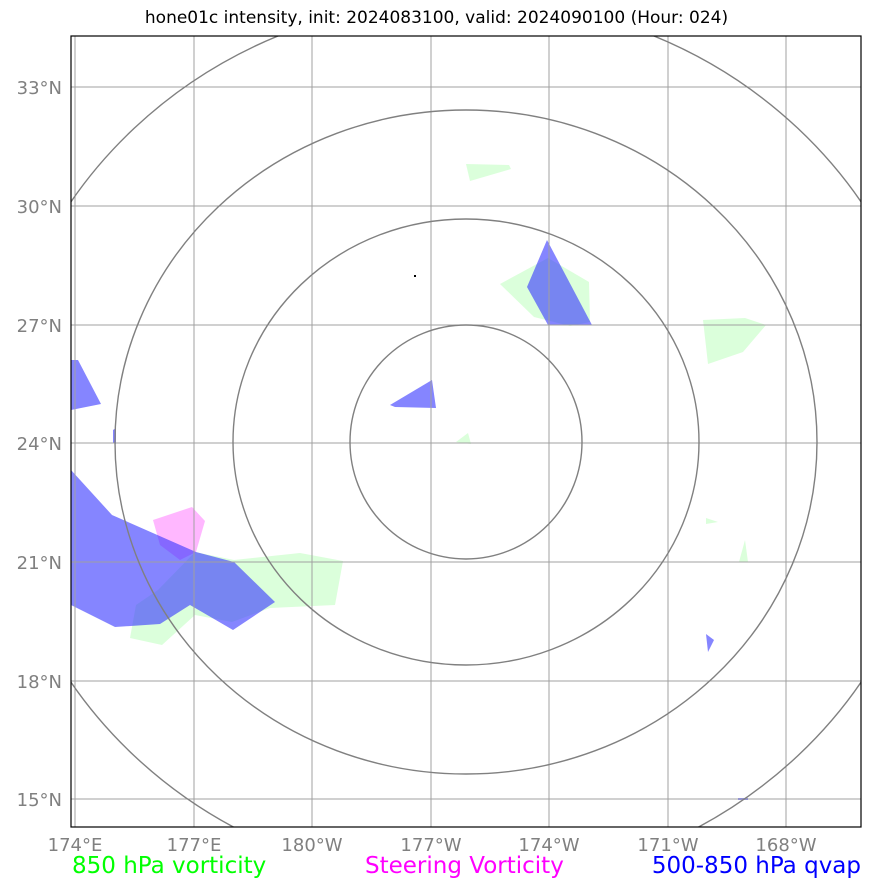 This screenshot has width=873, height=891. What do you see at coordinates (464, 866) in the screenshot?
I see `legend-steering-vorticity: Steering Vorticity` at bounding box center [464, 866].